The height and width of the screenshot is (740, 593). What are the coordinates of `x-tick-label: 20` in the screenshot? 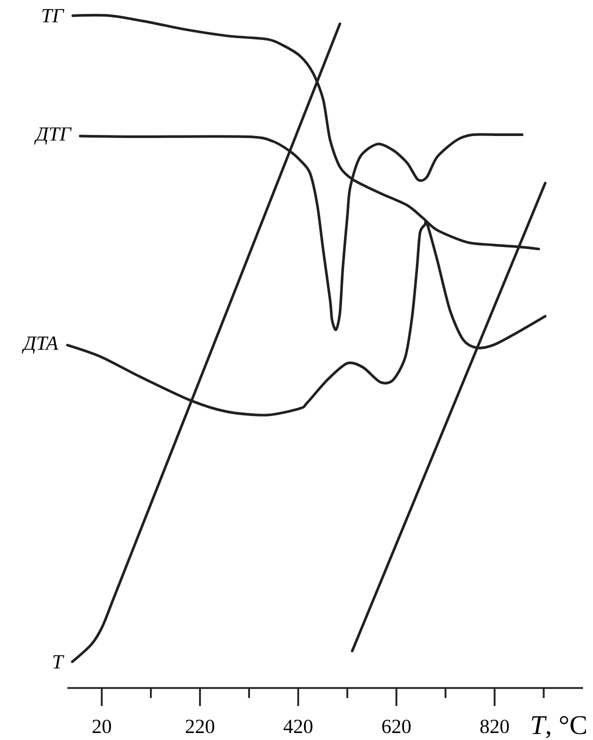 It's located at (102, 727).